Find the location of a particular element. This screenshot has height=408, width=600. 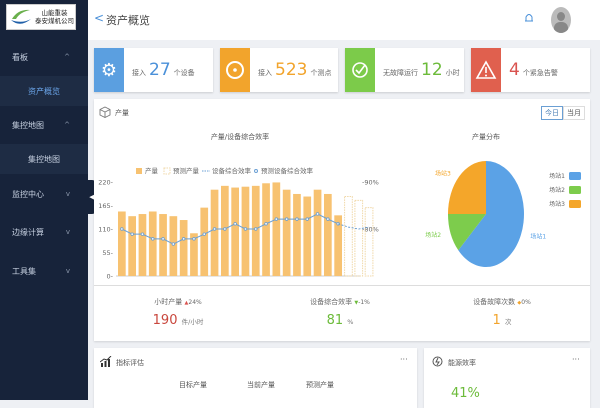

period-toggle: 今日 当月 is located at coordinates (563, 113).